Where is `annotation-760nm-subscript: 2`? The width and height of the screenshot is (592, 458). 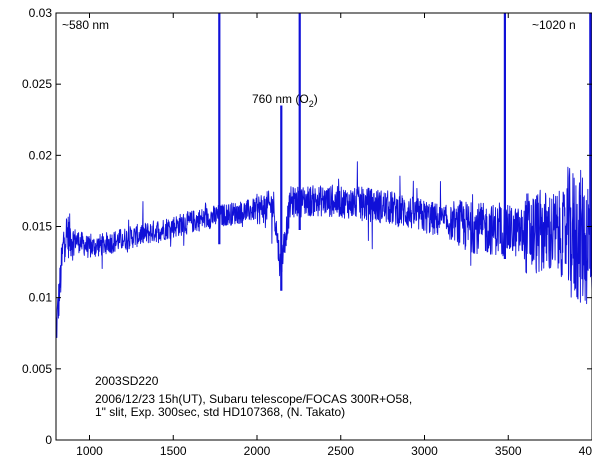 annotation-760nm-subscript: 2 is located at coordinates (311, 104).